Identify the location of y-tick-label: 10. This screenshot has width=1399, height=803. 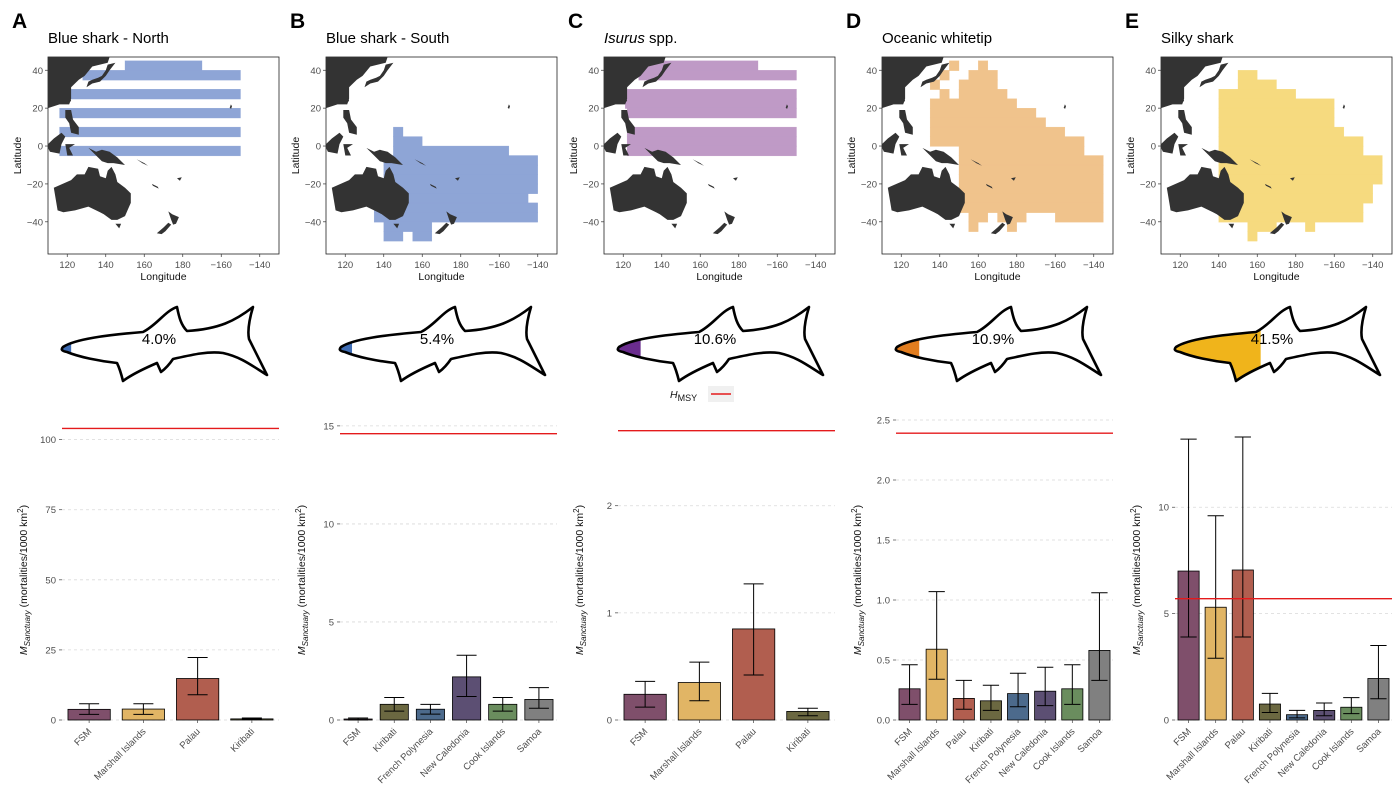
(328, 524).